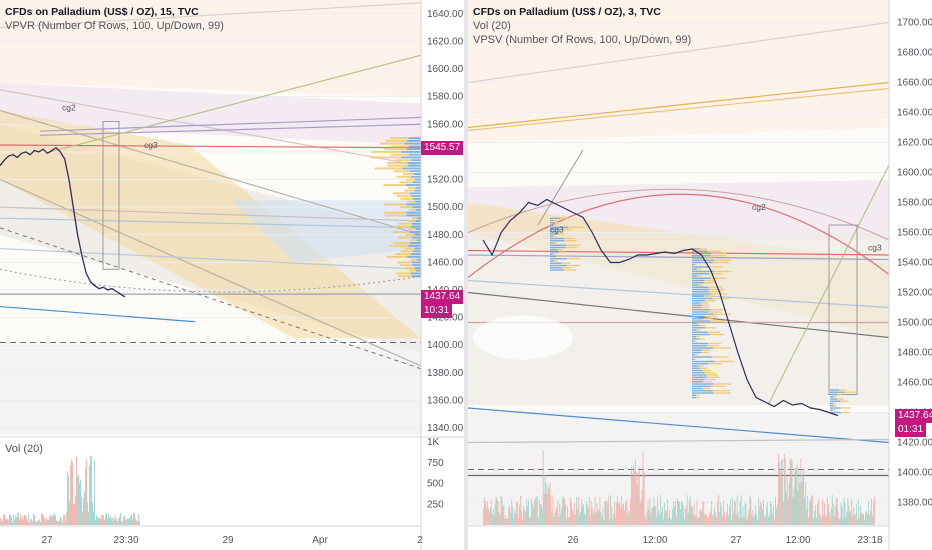 This screenshot has width=932, height=550. I want to click on right-vp1-up, so click(571, 247).